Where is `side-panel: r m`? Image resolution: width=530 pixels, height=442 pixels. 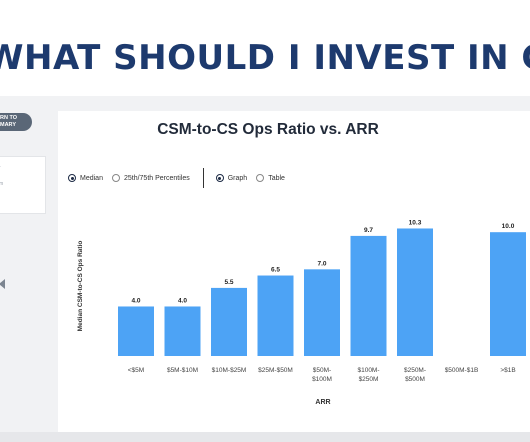 side-panel: r m is located at coordinates (23, 185).